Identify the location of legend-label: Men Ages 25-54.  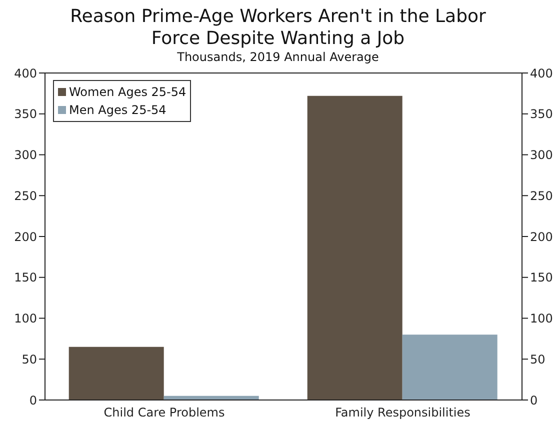
(117, 110).